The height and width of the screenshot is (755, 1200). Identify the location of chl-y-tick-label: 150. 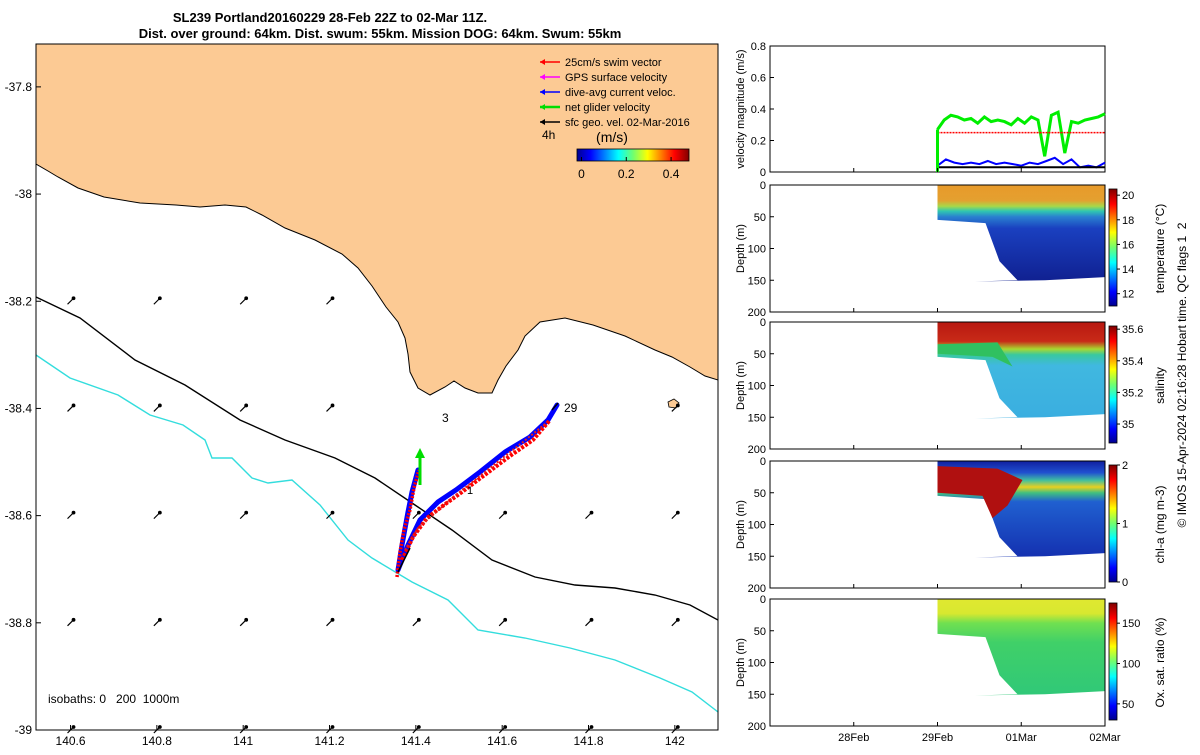
(757, 557).